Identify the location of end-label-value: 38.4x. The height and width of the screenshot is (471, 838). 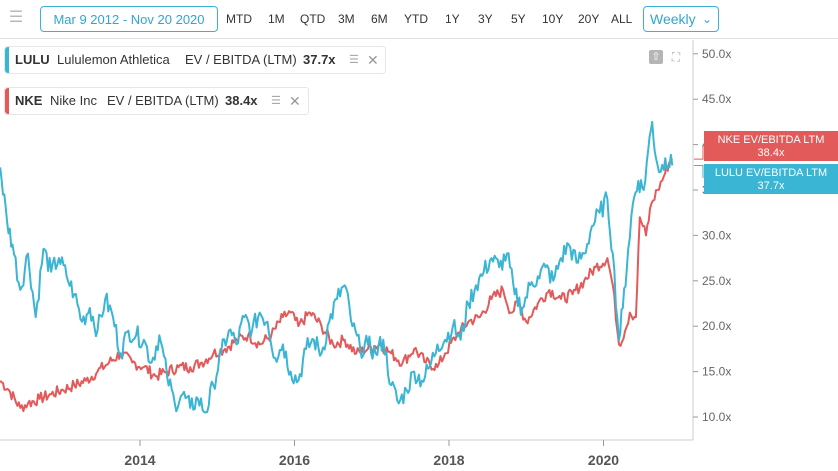
(771, 153).